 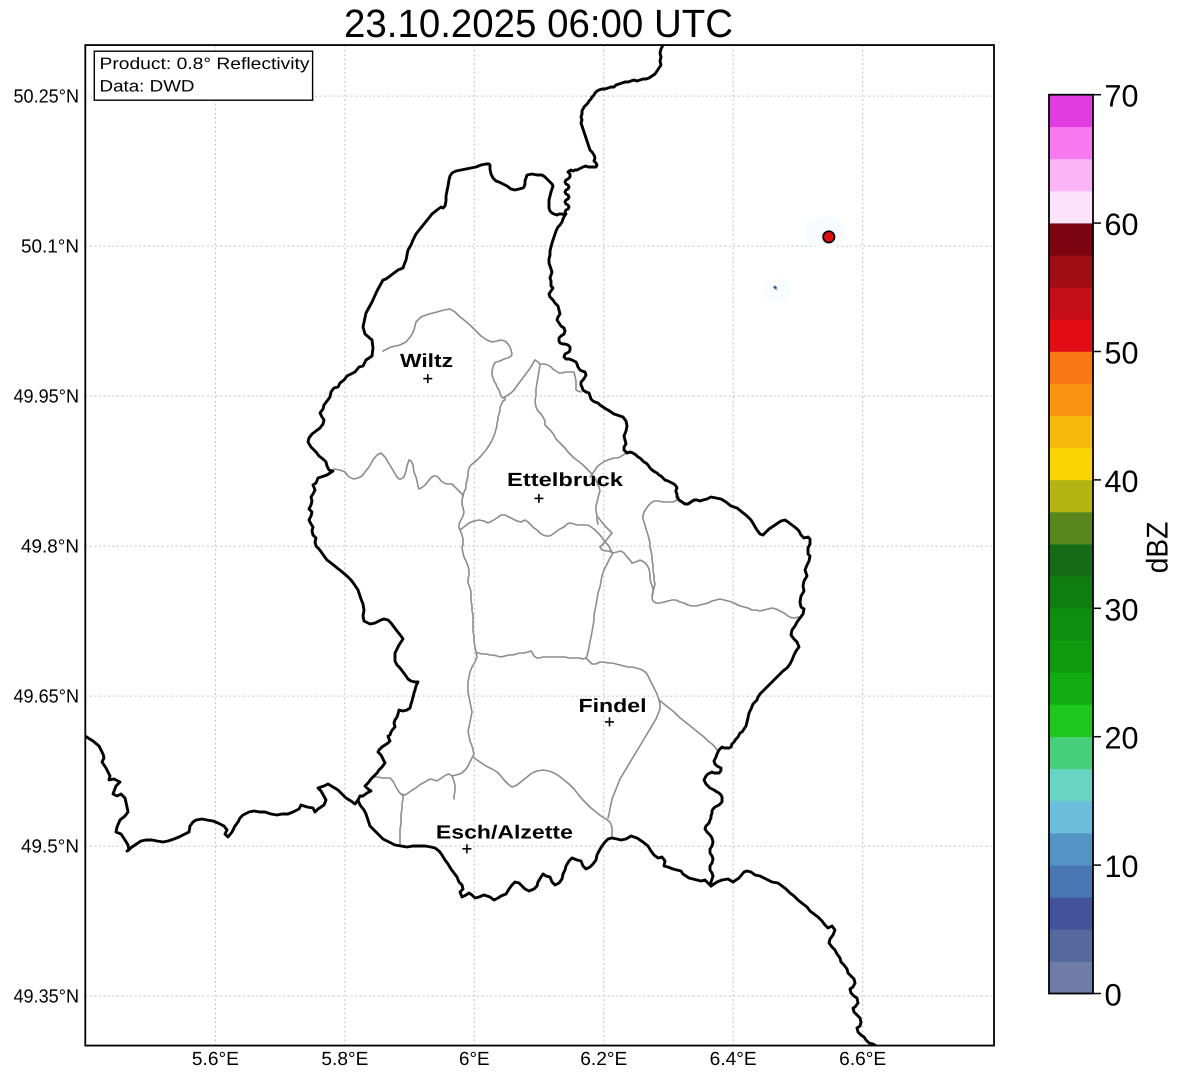 What do you see at coordinates (47, 997) in the screenshot?
I see `svg-text: 49.35°N` at bounding box center [47, 997].